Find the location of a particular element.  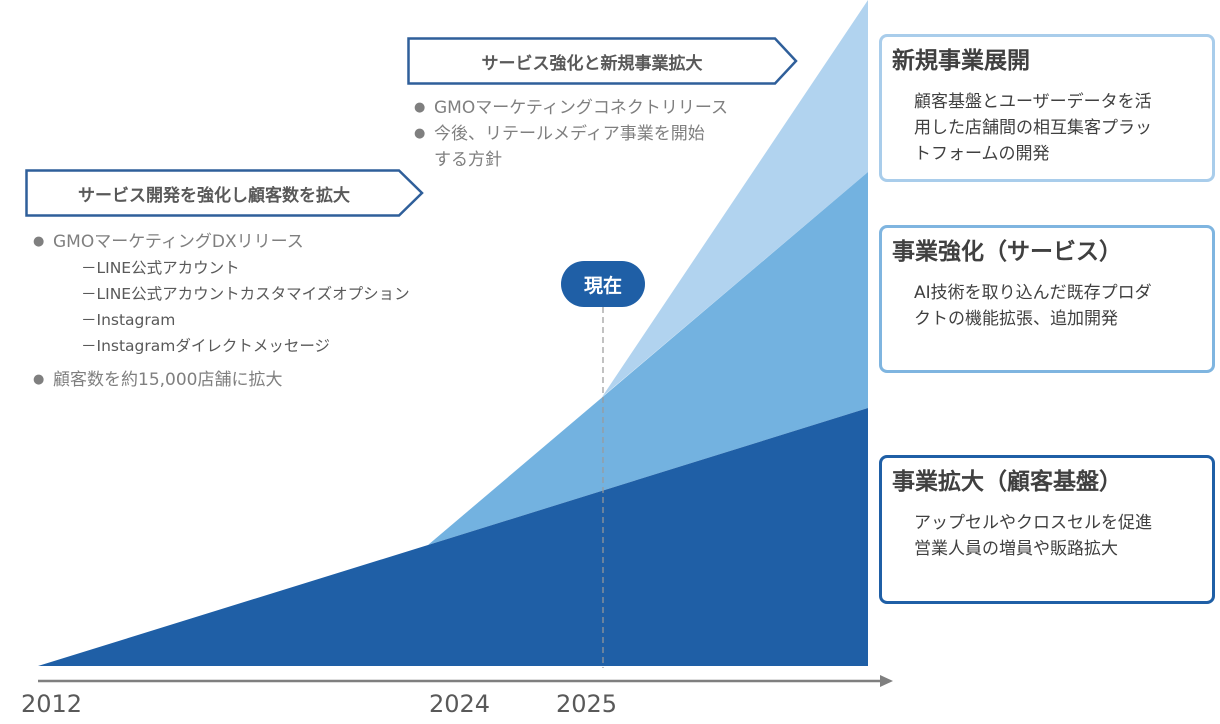

time-axis-arrowhead is located at coordinates (886, 681).